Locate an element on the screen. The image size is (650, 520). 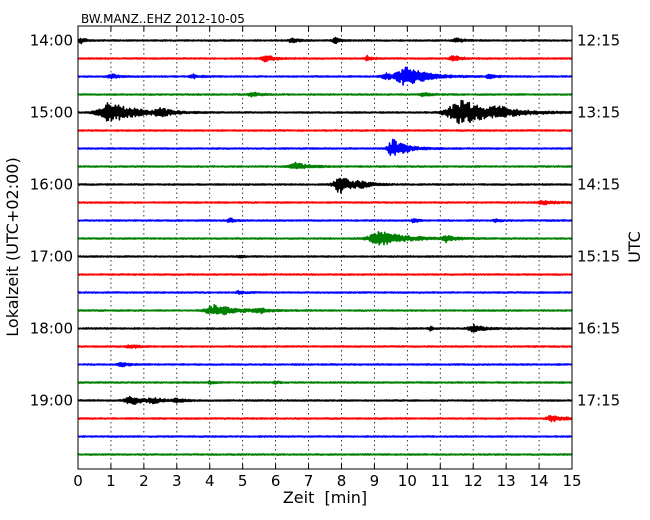
x-tick-label: 8 is located at coordinates (342, 481).